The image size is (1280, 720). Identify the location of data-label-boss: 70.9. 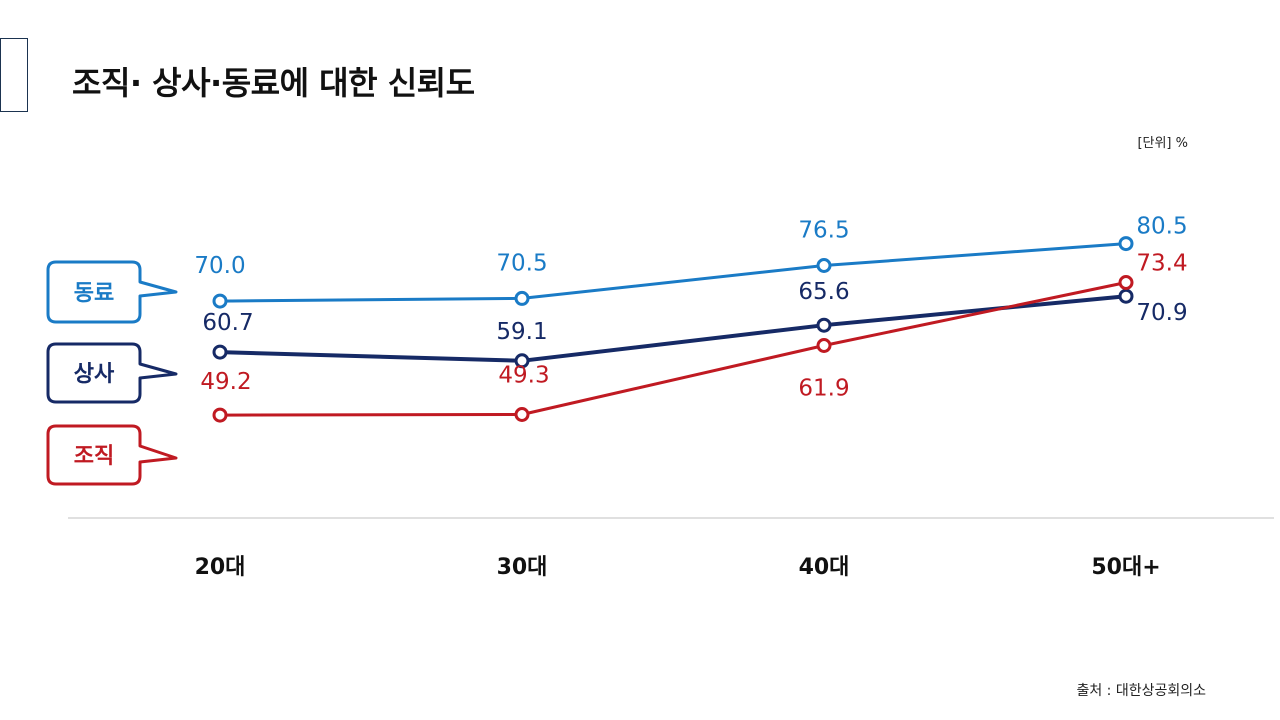
(1161, 313).